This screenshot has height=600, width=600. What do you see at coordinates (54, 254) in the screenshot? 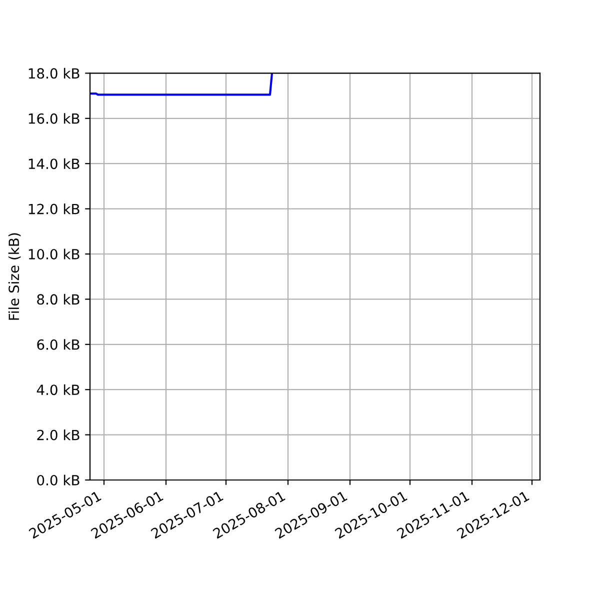
I see `y-tick-label: 10.0 kB` at bounding box center [54, 254].